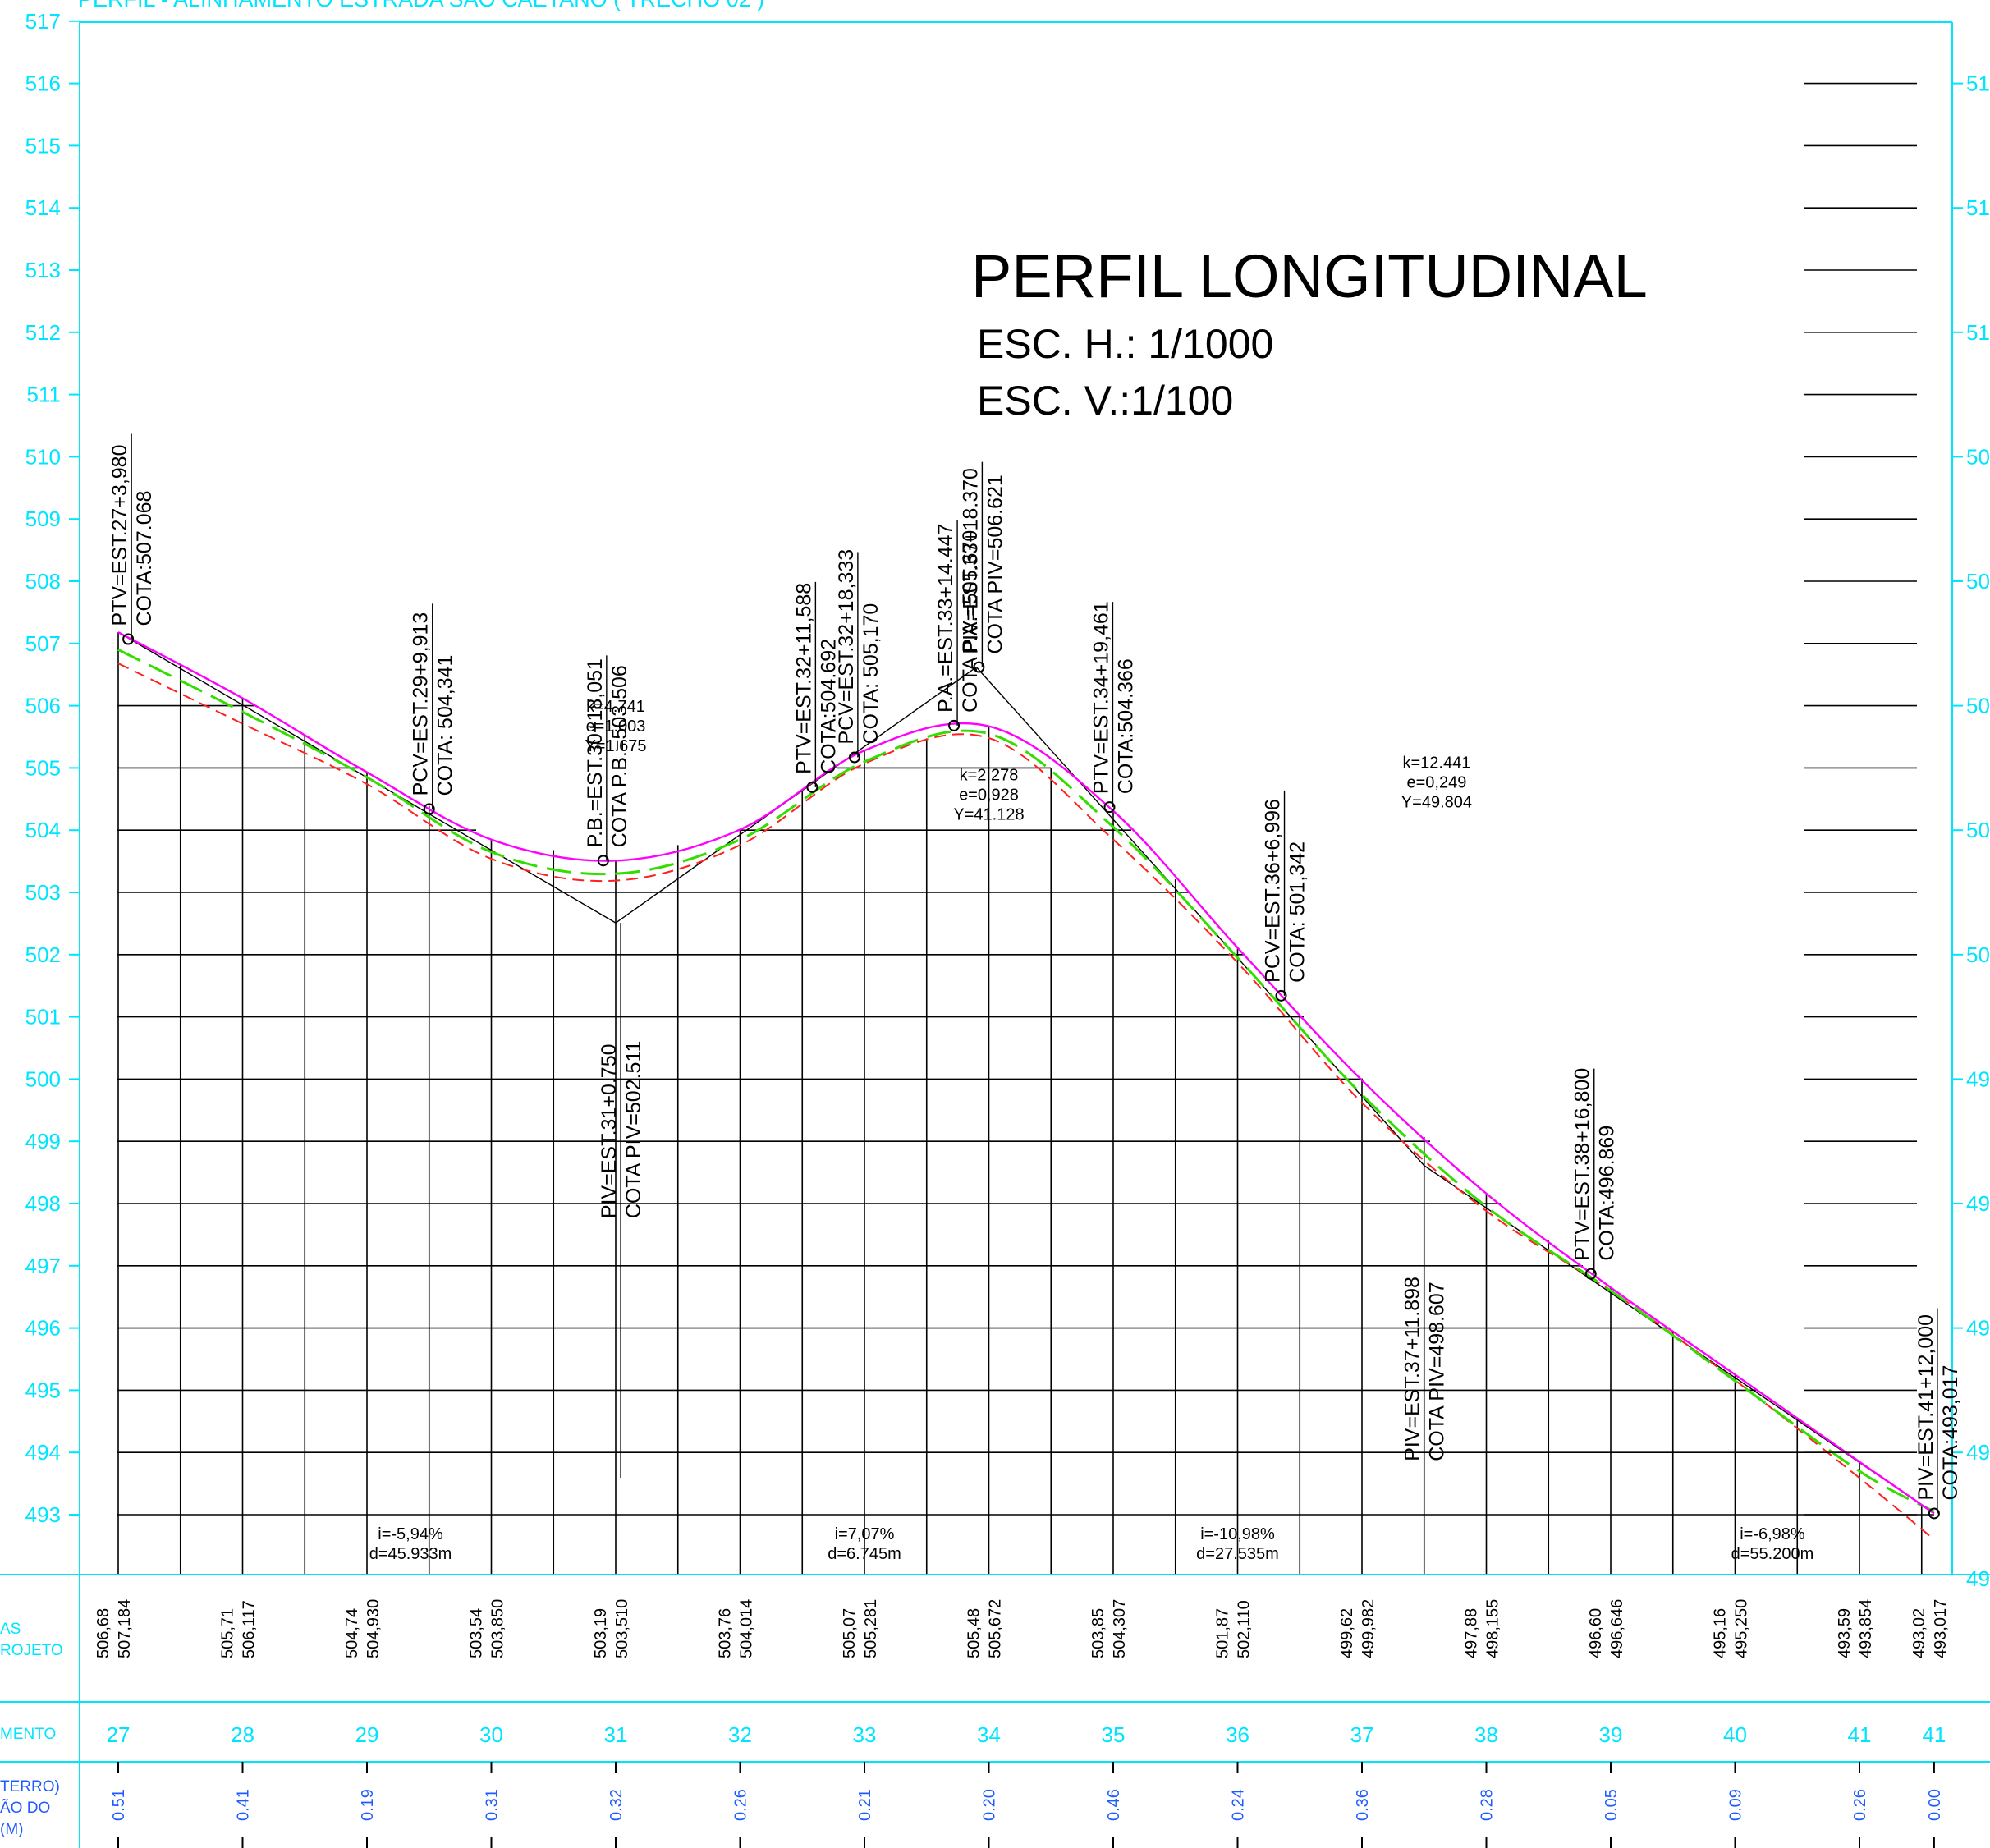  Describe the element at coordinates (1596, 1633) in the screenshot. I see `terrain-elev-value: 496,60` at that location.